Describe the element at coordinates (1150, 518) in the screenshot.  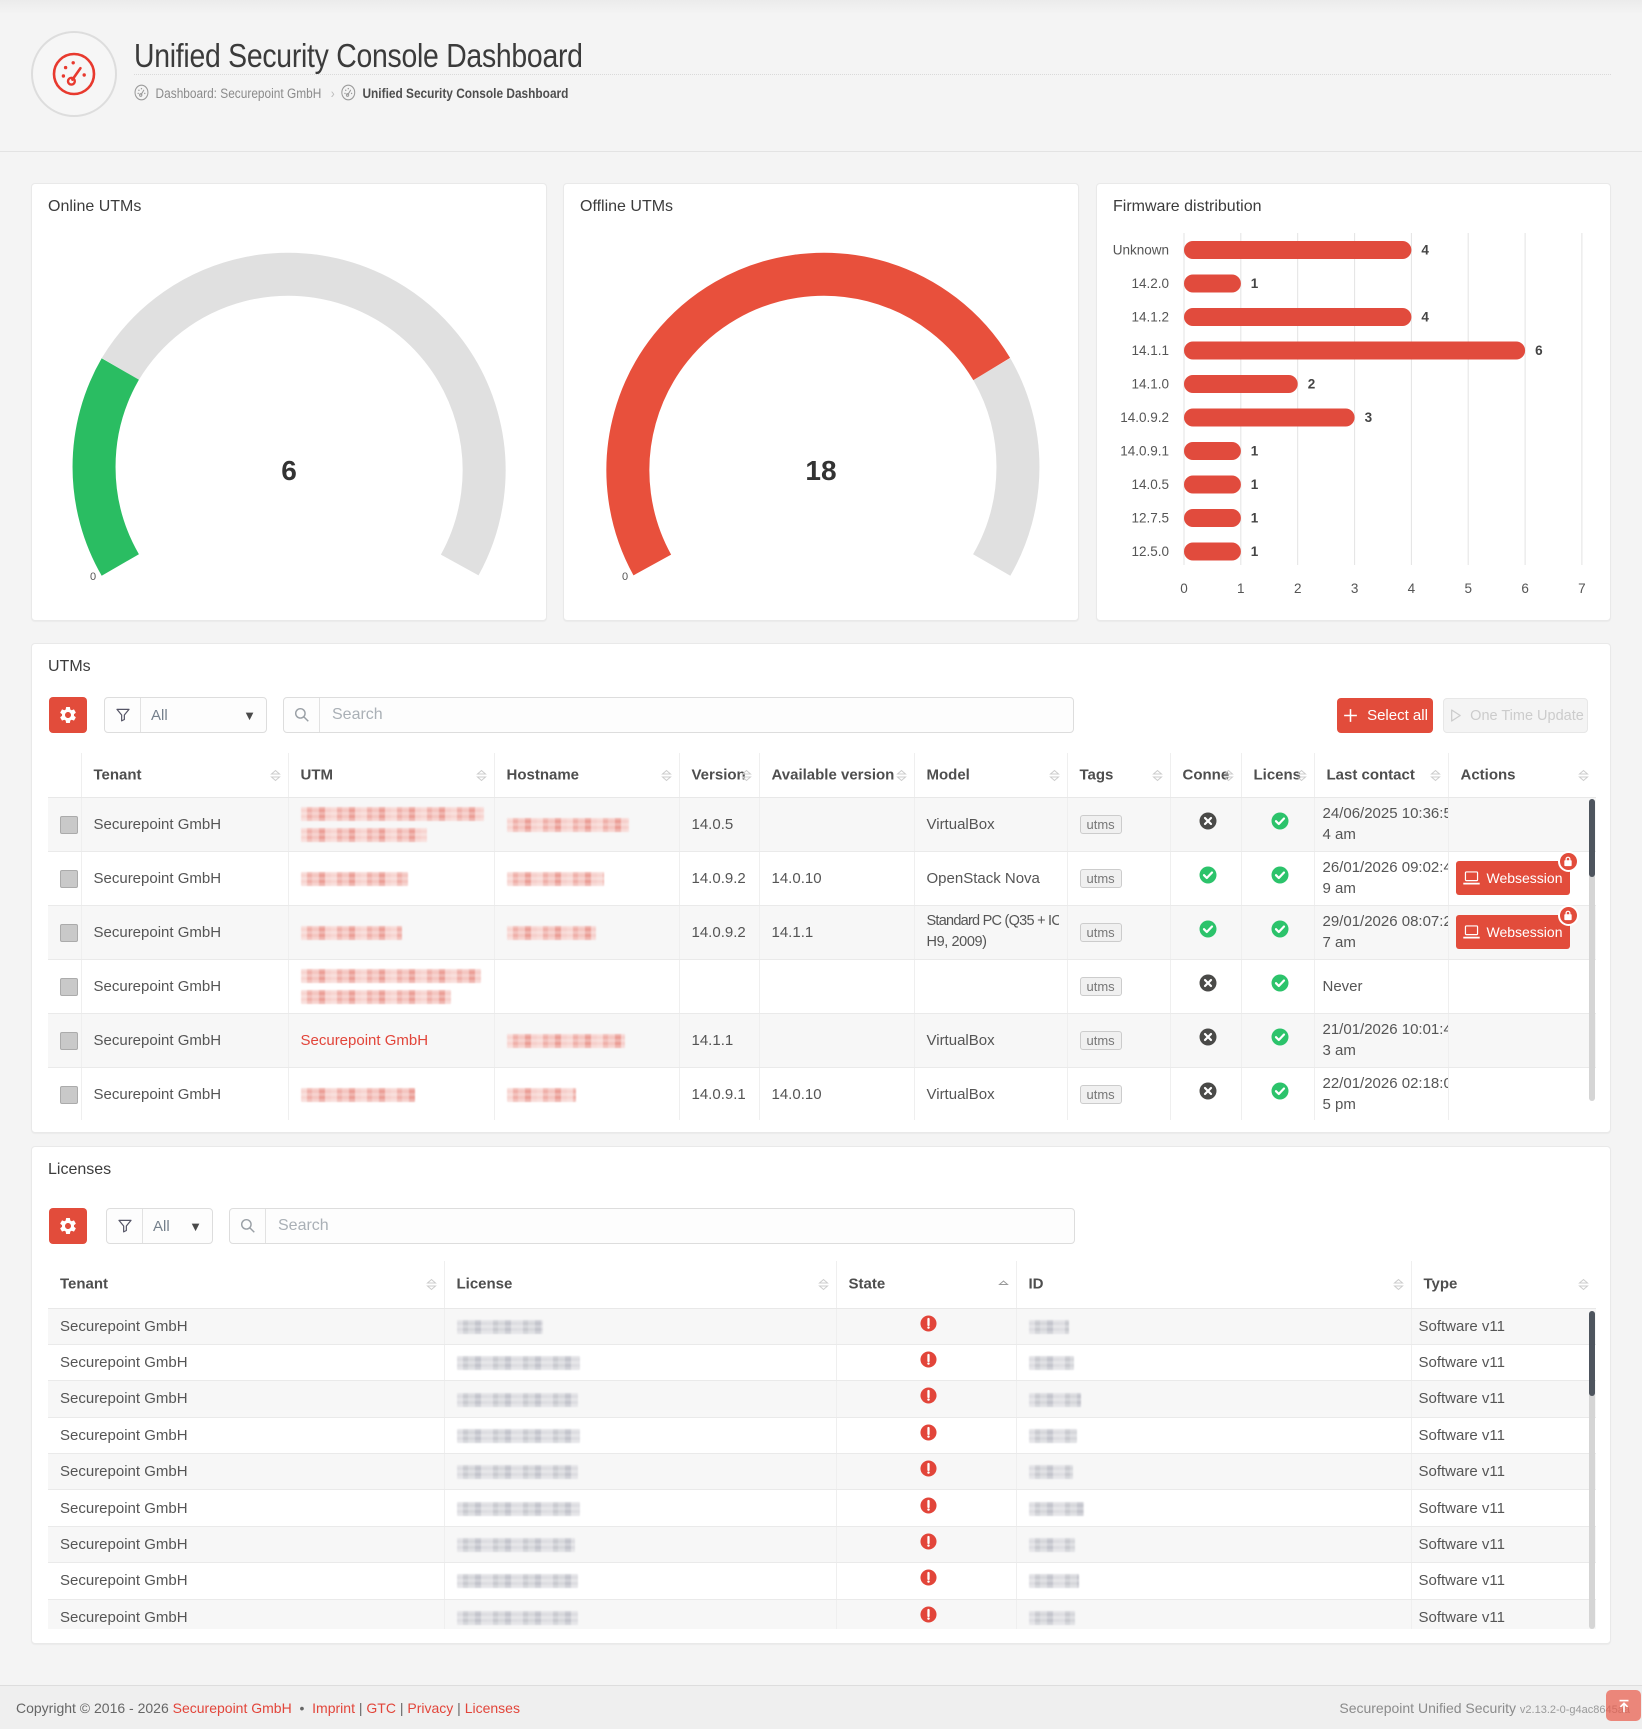
I see `svg-text: 12.7.5` at that location.